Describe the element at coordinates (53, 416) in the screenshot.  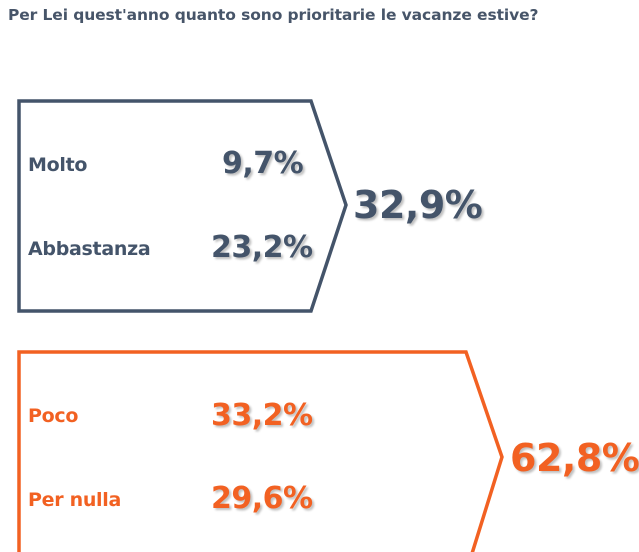
I see `label-poco: Poco` at that location.